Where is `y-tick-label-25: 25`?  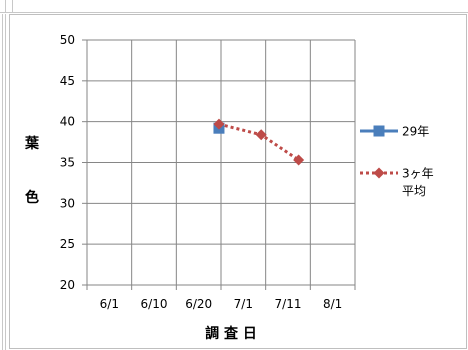
y-tick-label-25: 25 is located at coordinates (67, 244).